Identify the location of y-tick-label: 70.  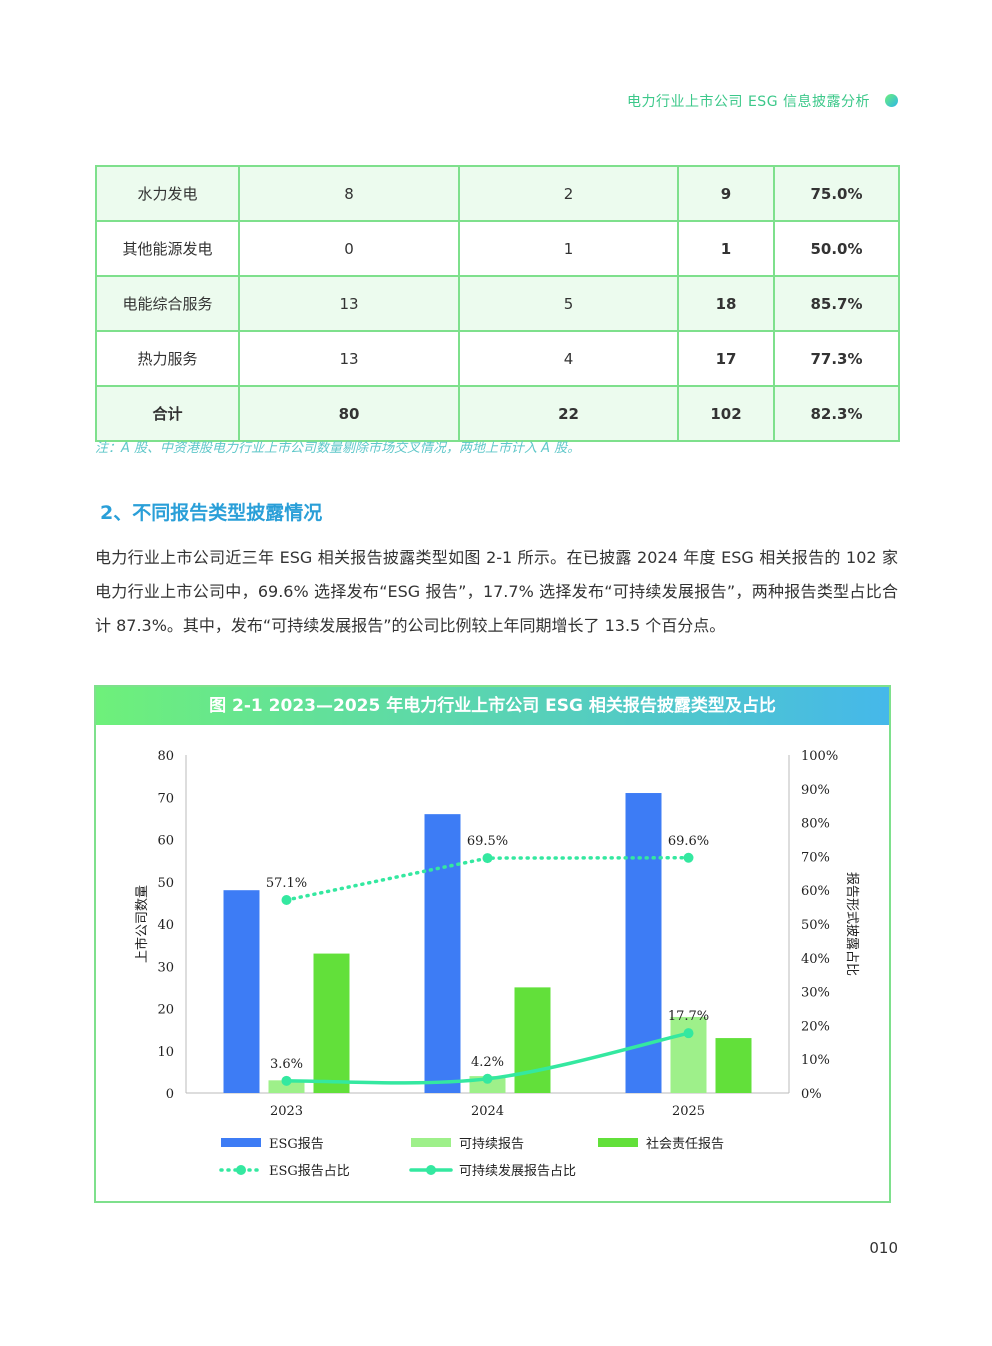
(165, 798).